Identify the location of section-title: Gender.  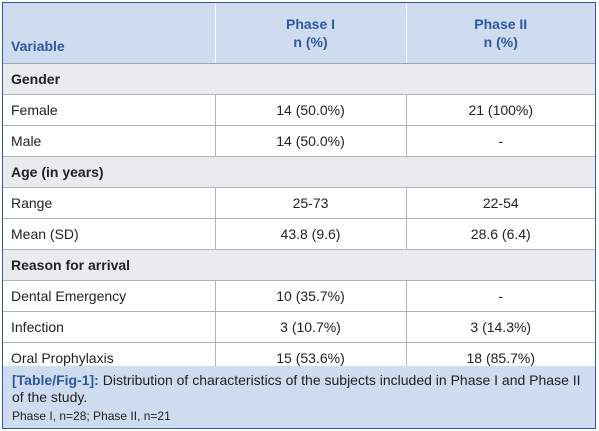
(299, 79).